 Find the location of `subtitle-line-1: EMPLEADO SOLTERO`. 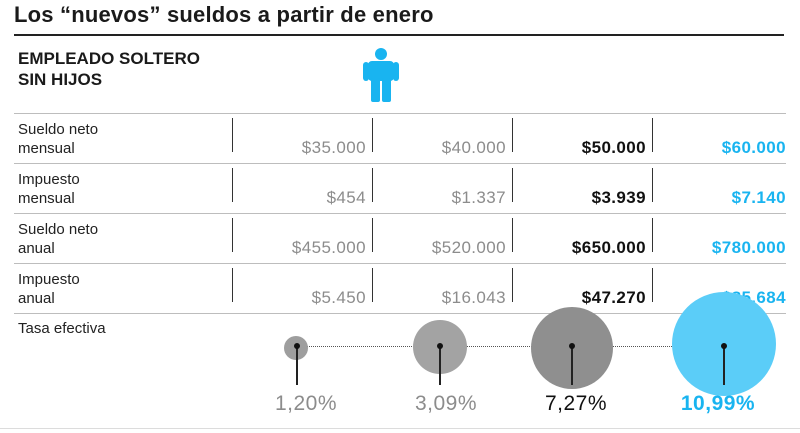

subtitle-line-1: EMPLEADO SOLTERO is located at coordinates (109, 58).